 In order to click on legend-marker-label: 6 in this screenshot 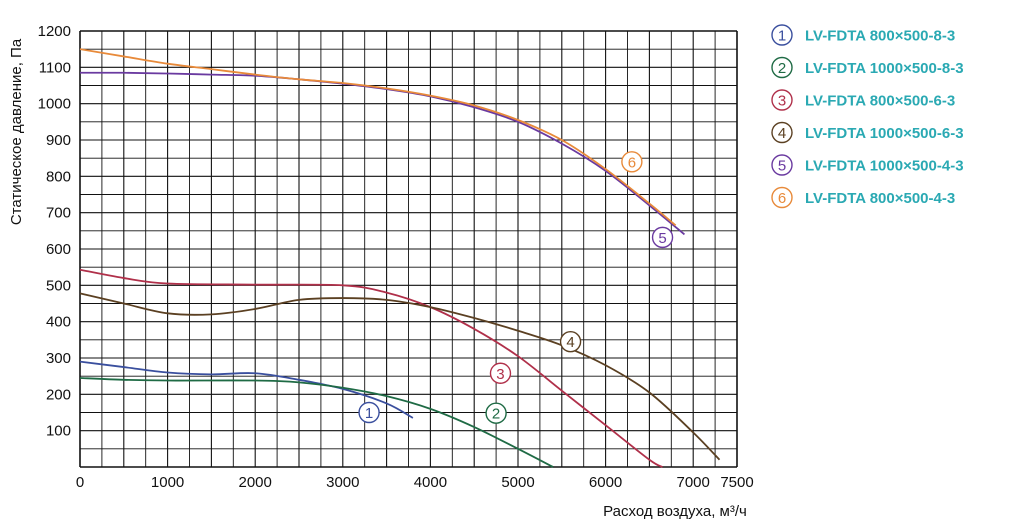, I will do `click(782, 198)`.